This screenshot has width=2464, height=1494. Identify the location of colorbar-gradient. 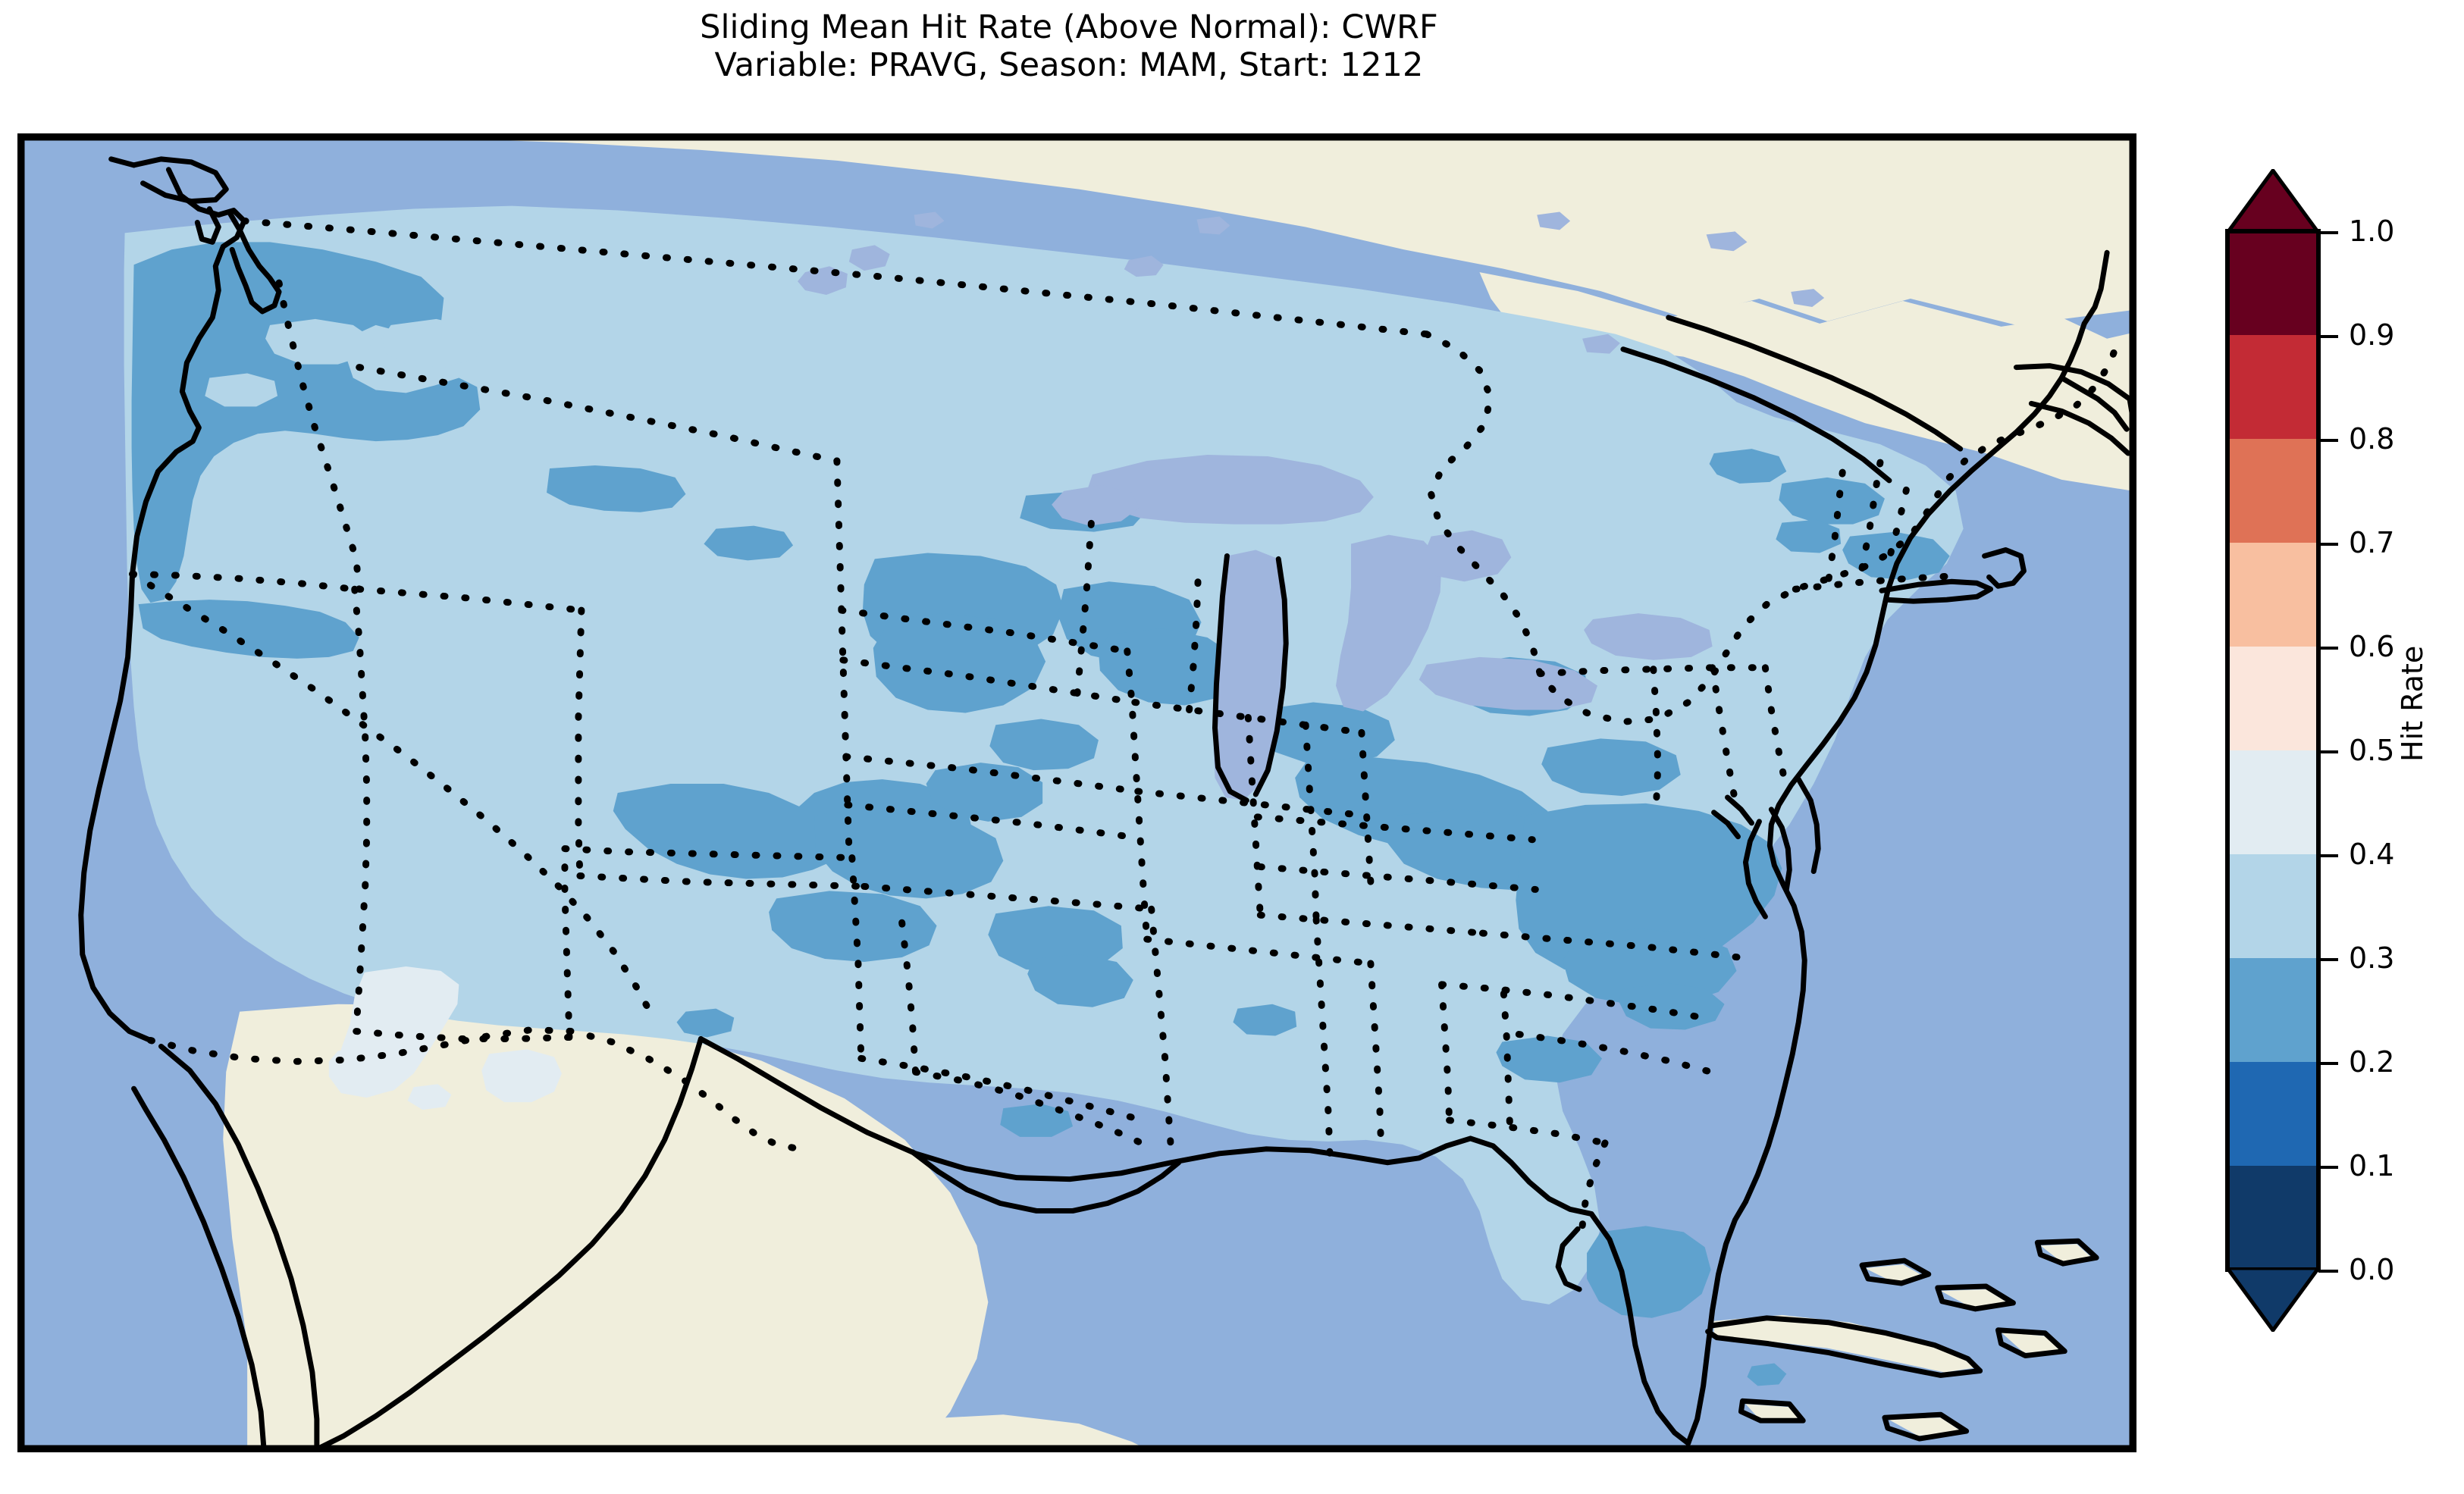
(2273, 750).